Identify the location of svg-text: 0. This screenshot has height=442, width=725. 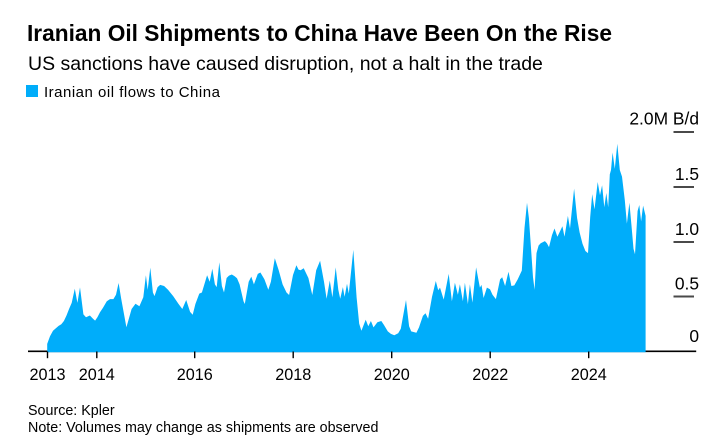
(694, 336).